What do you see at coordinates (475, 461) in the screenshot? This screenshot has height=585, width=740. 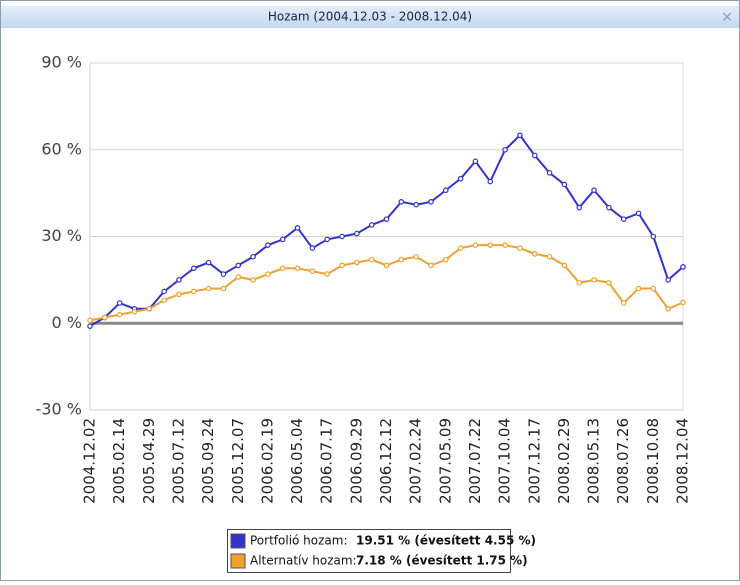 I see `x-tick-label: 2007.07.22` at bounding box center [475, 461].